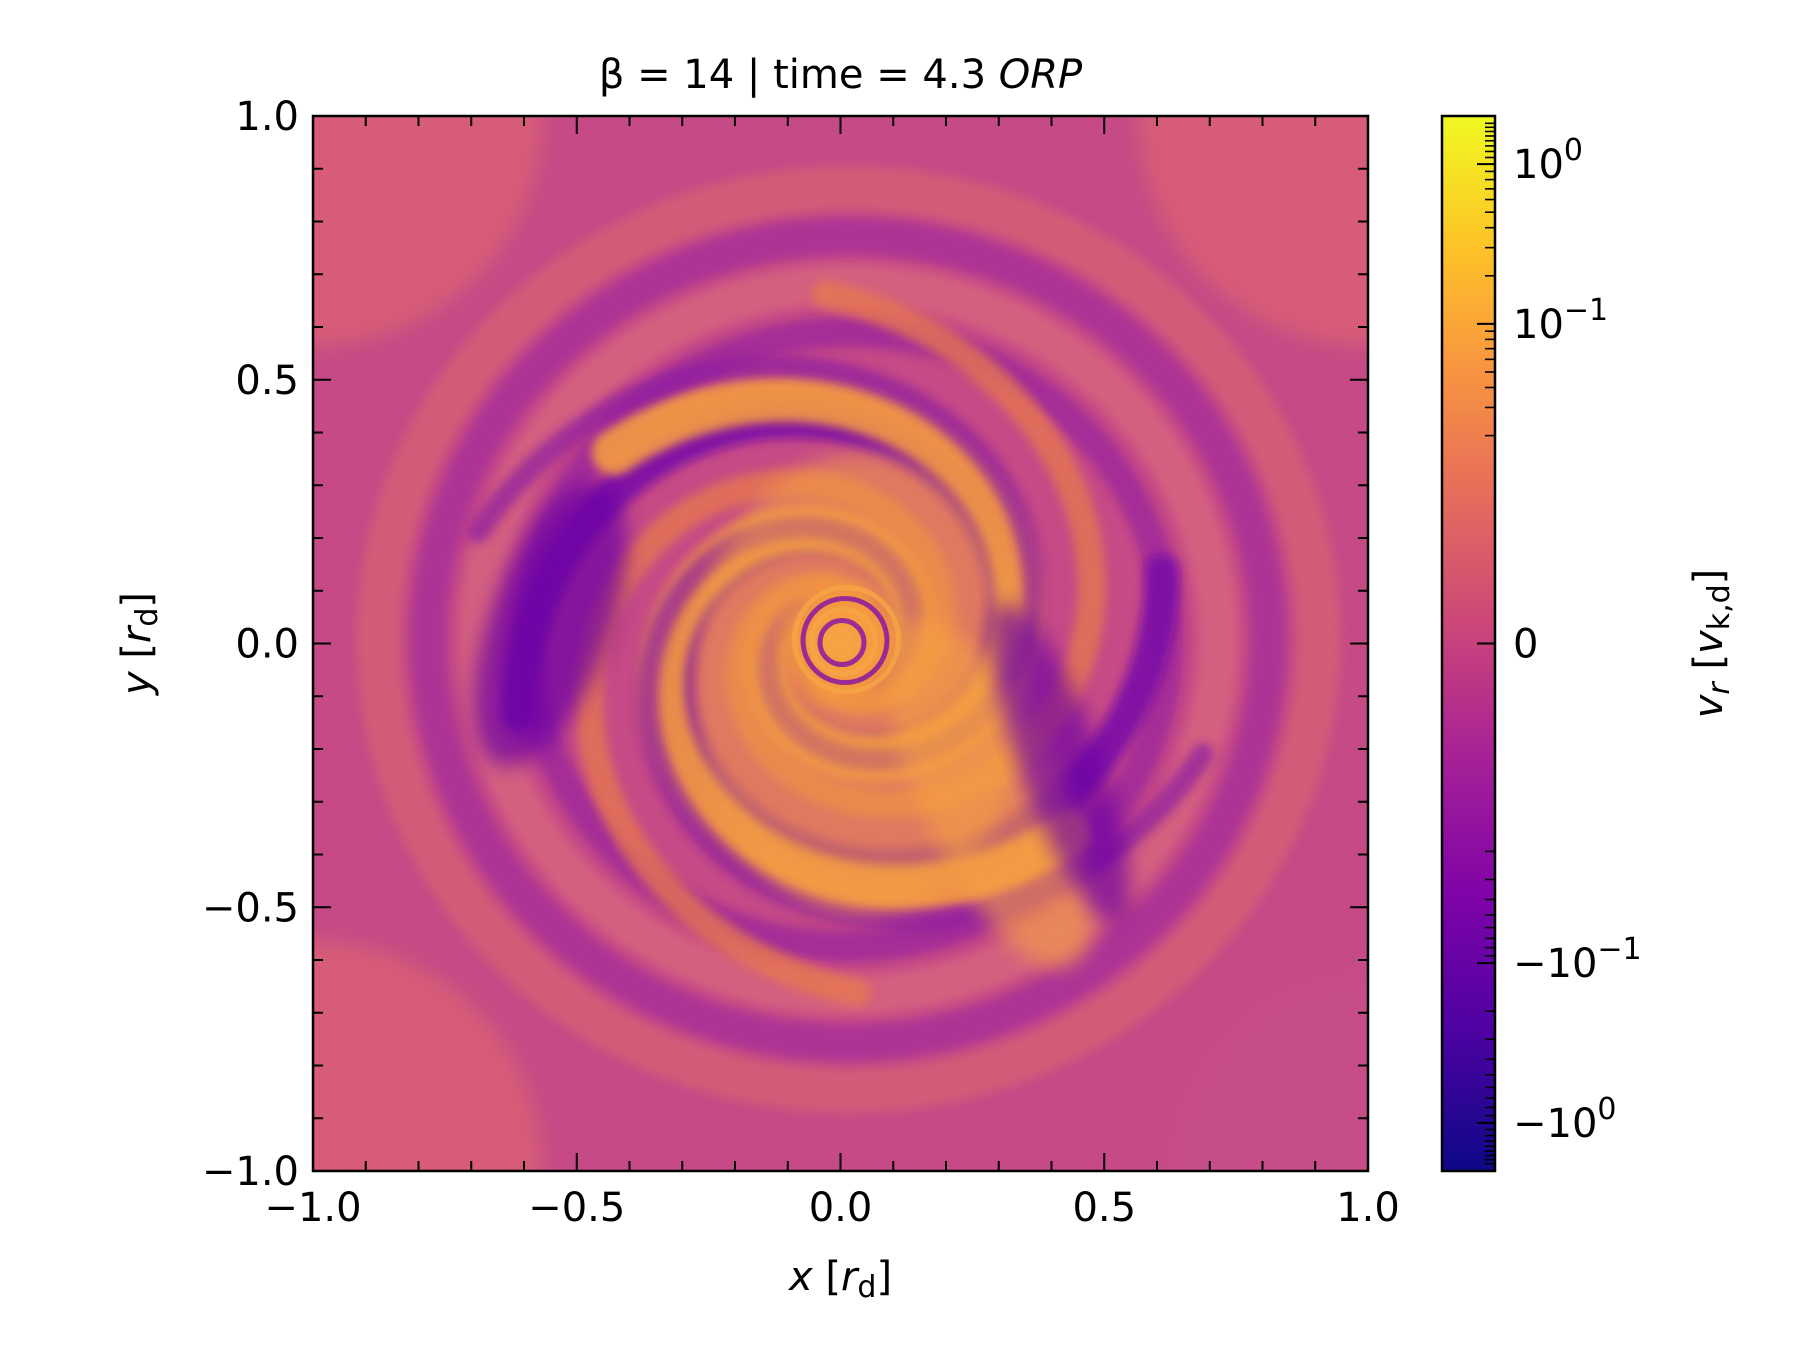 This screenshot has height=1350, width=1800. Describe the element at coordinates (1577, 959) in the screenshot. I see `colorbar-tick-label: −10−1` at that location.